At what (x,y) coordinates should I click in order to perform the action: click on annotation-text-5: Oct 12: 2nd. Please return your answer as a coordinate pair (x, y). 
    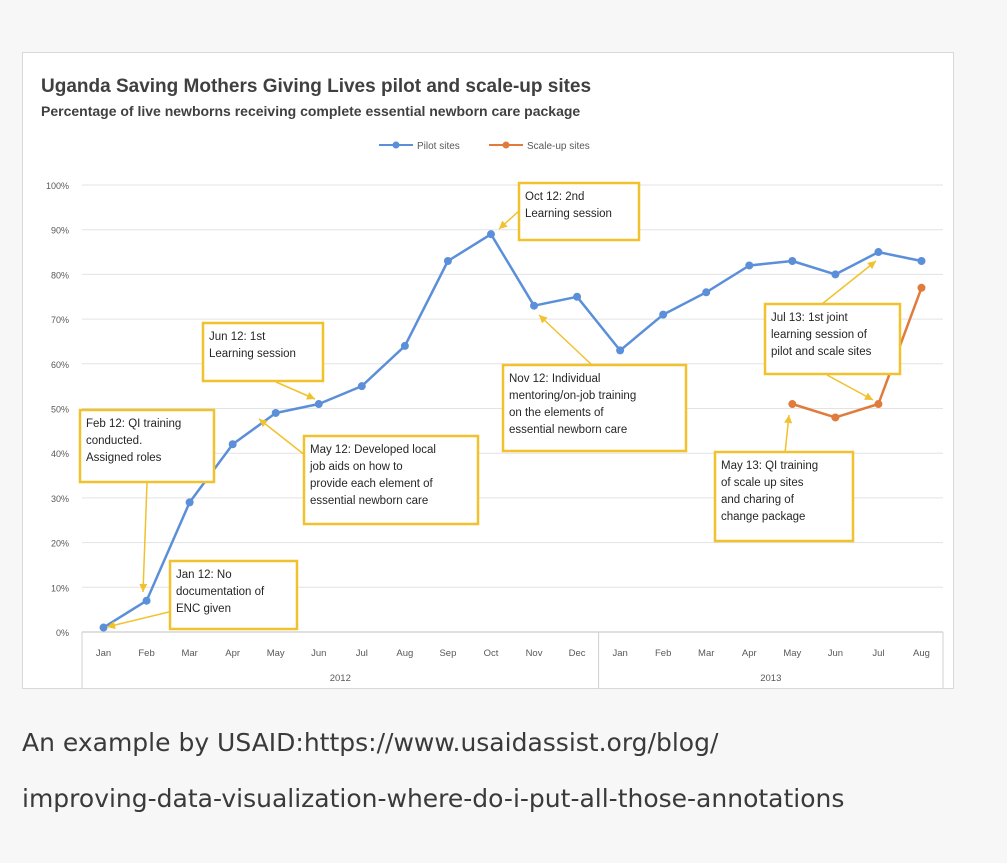
    Looking at the image, I should click on (554, 197).